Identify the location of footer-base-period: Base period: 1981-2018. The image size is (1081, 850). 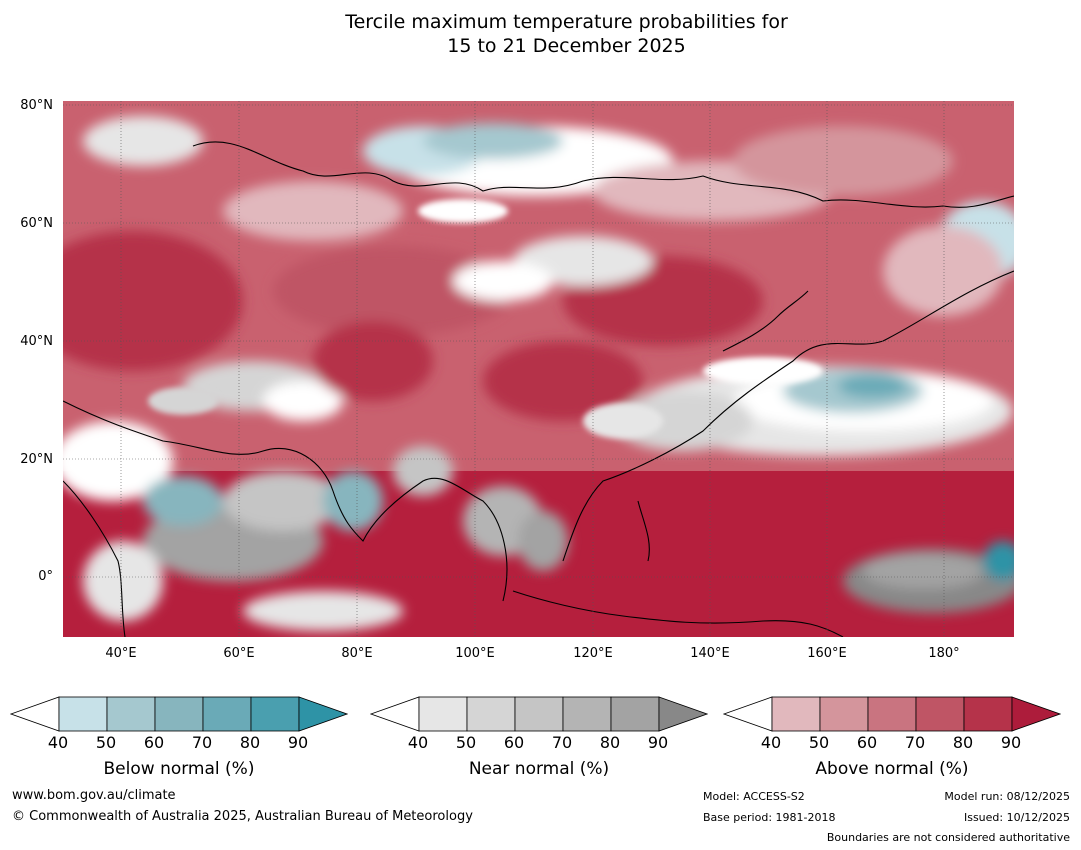
(769, 817).